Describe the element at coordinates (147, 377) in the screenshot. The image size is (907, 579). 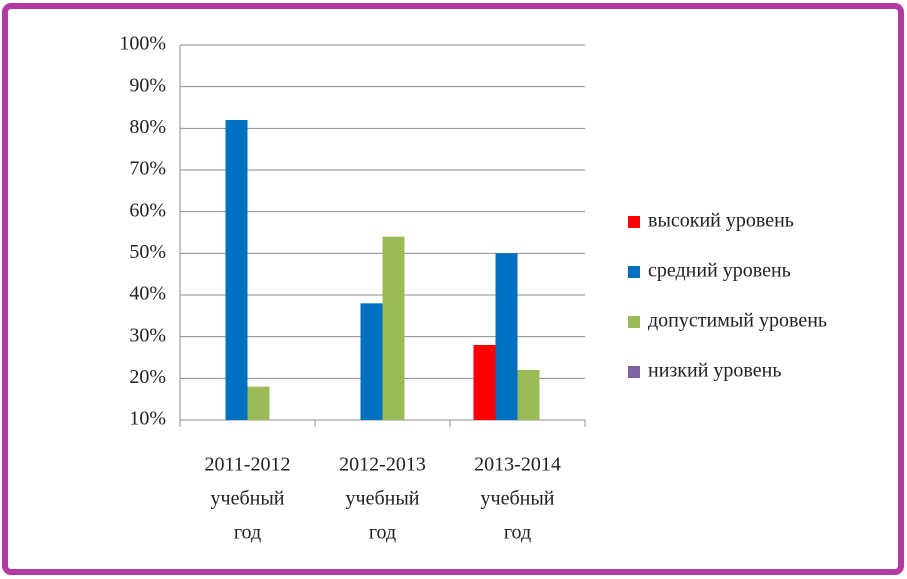
I see `y-tick-label: 20%` at that location.